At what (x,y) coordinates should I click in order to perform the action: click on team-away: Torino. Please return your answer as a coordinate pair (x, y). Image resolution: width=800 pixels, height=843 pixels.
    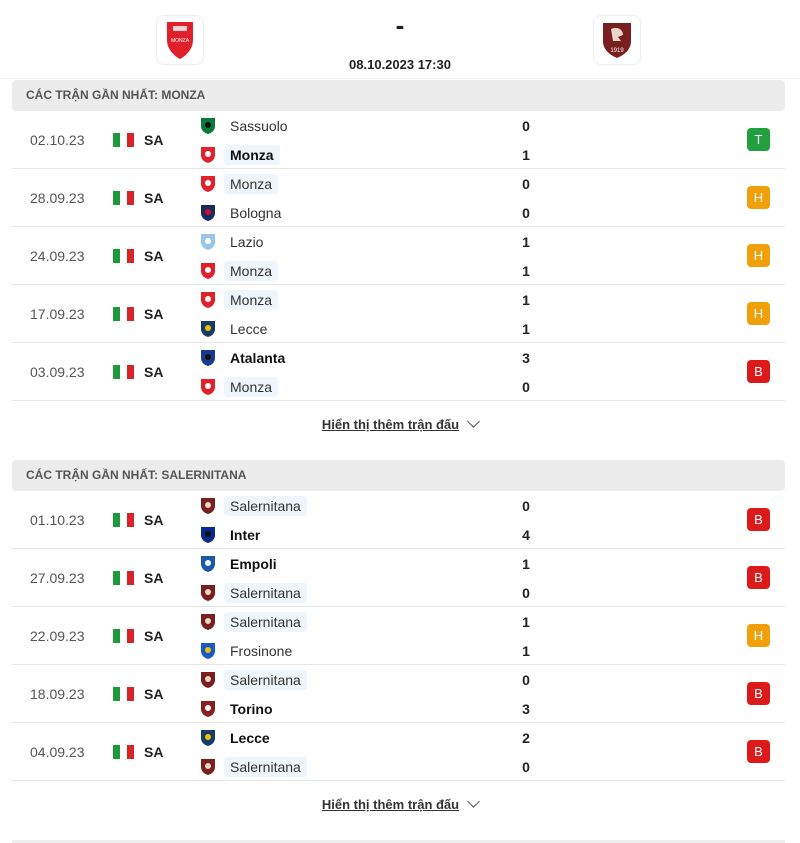
    Looking at the image, I should click on (239, 709).